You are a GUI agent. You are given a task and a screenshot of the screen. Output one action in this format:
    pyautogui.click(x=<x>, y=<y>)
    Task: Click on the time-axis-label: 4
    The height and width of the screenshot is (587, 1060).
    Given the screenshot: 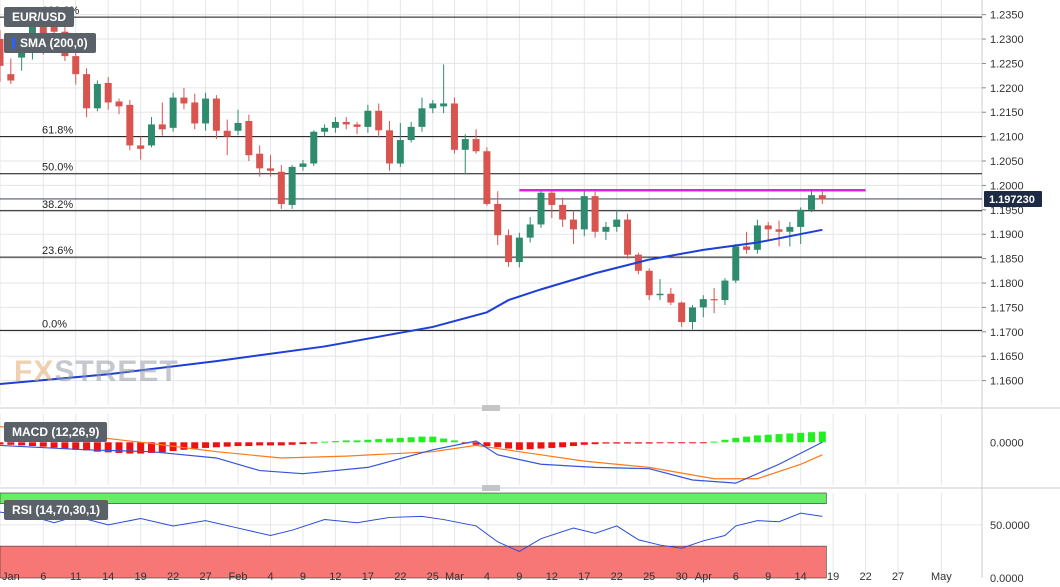 What is the action you would take?
    pyautogui.click(x=270, y=577)
    